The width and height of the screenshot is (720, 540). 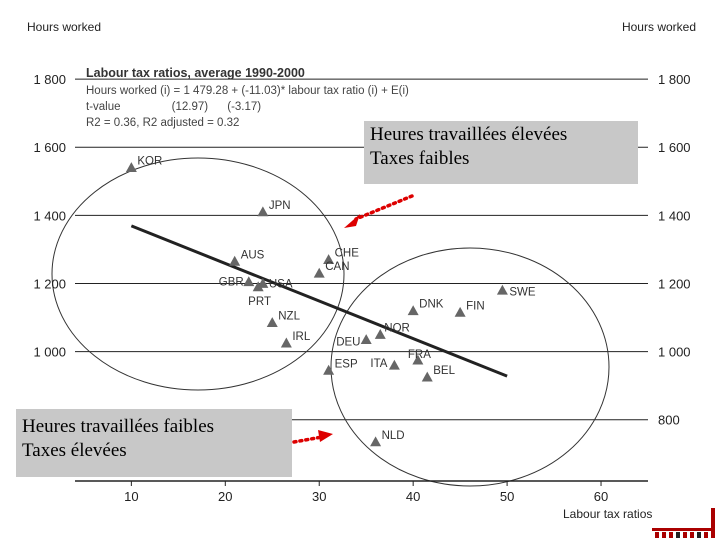 I want to click on y-tick-right-1400: 1 400, so click(x=674, y=215).